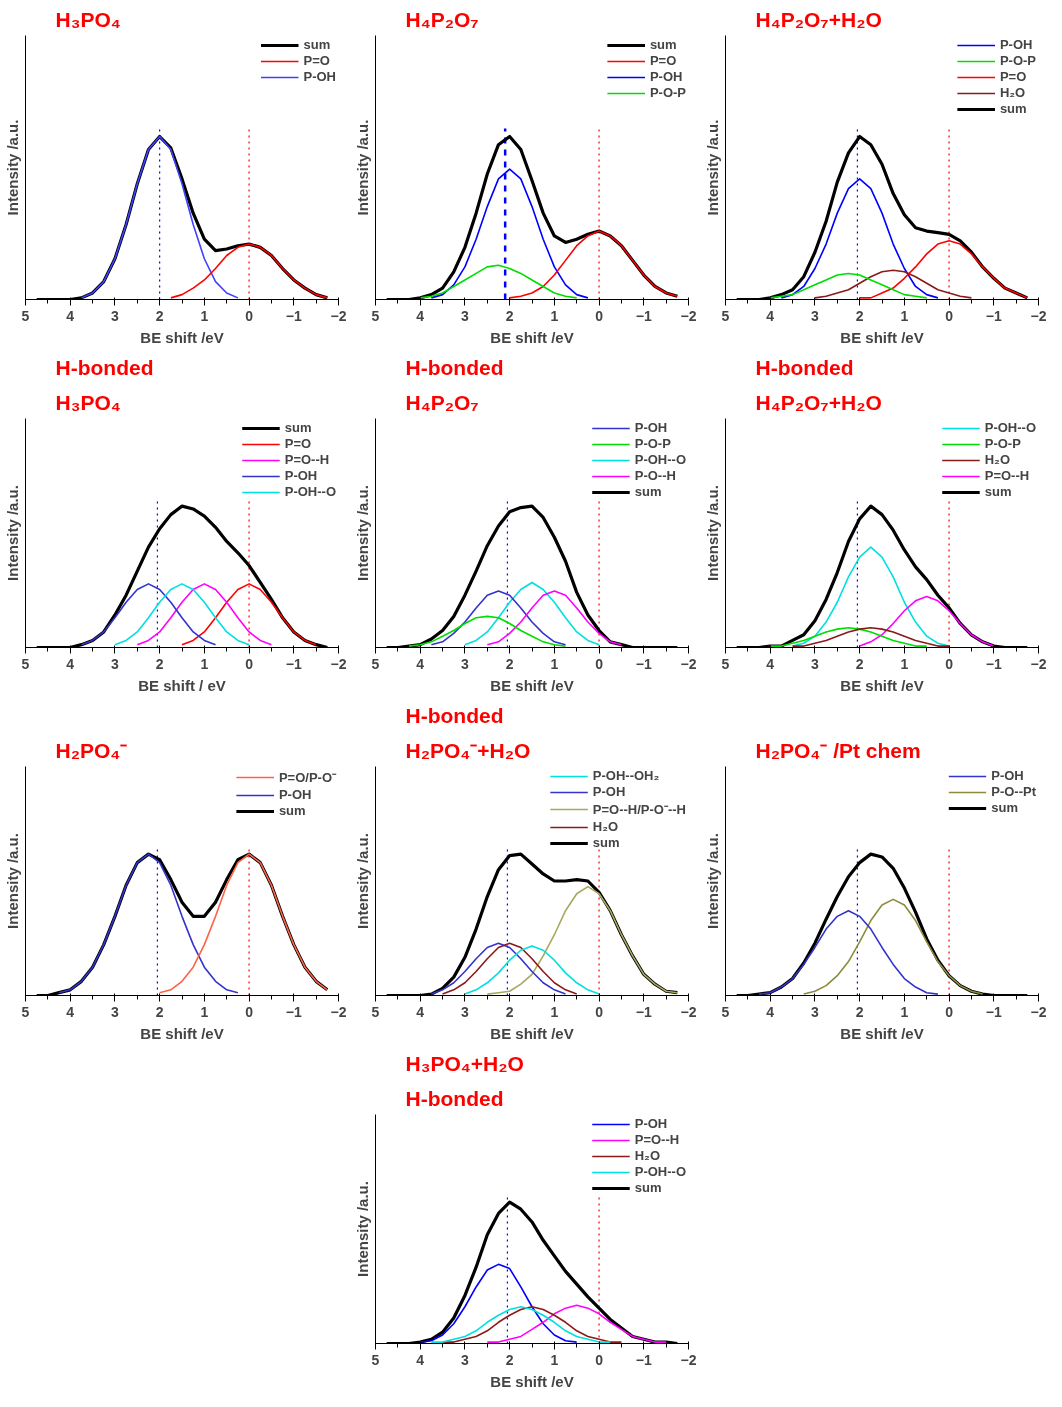 The width and height of the screenshot is (1062, 1407). Describe the element at coordinates (182, 685) in the screenshot. I see `x-axis-title: BE shift / eV` at that location.